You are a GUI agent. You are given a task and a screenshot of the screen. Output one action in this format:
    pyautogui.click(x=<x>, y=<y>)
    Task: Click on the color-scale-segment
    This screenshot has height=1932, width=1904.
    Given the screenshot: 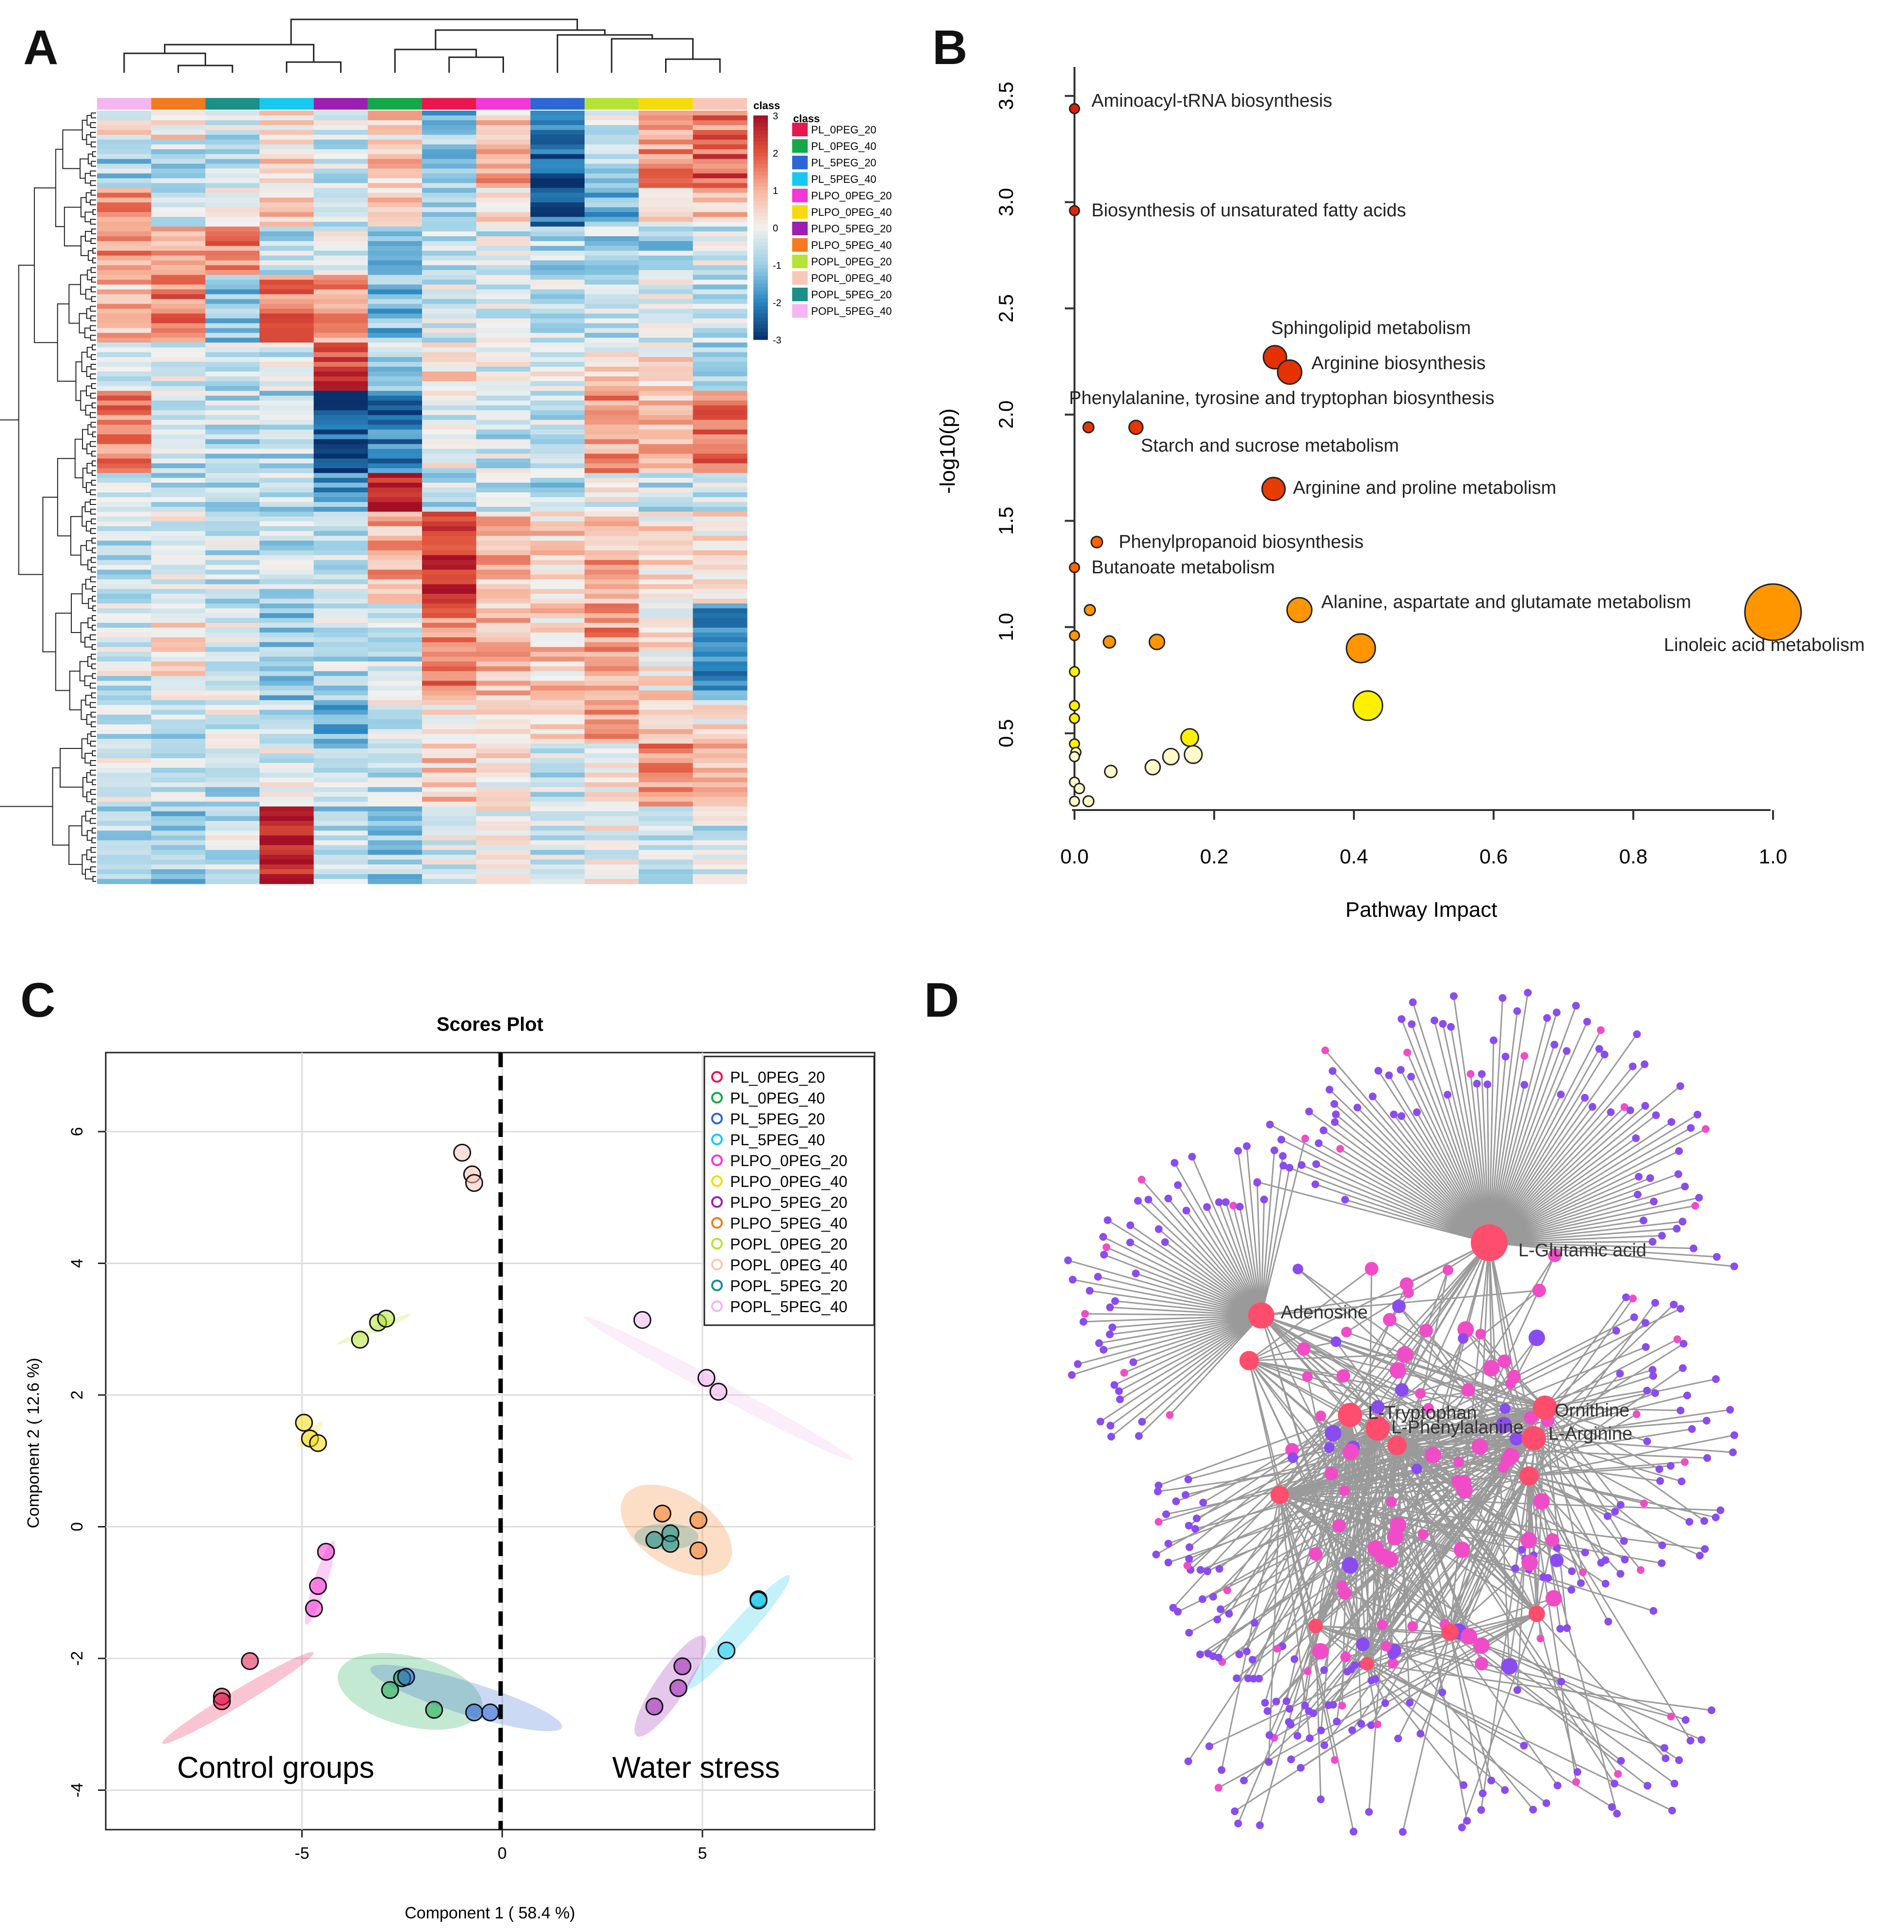 What is the action you would take?
    pyautogui.click(x=760, y=184)
    